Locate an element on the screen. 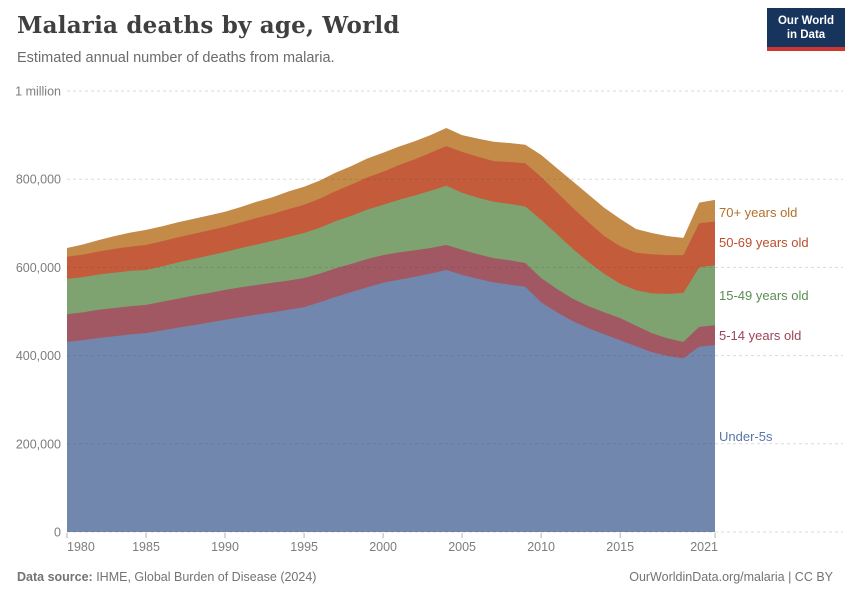  owid-logo-line1: Our World is located at coordinates (805, 21).